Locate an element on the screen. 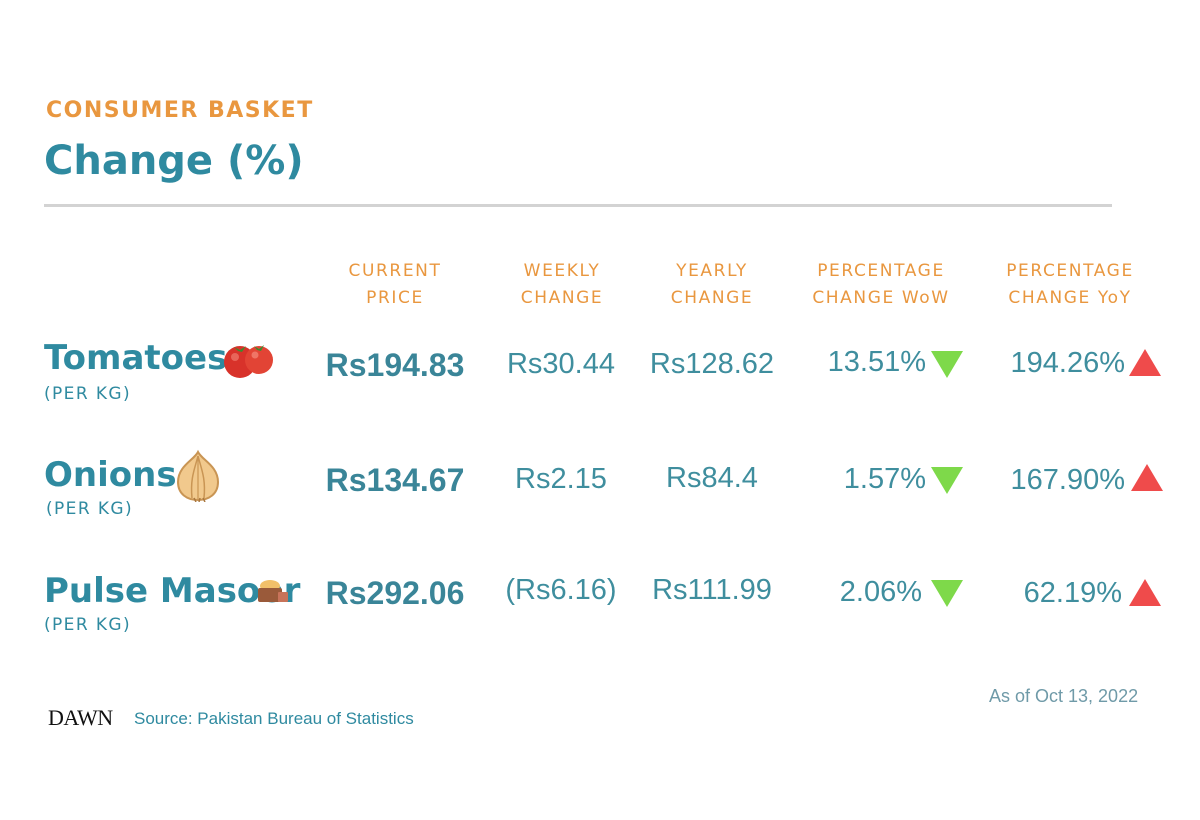 This screenshot has height=820, width=1200. kicker-label: CONSUMER BASKET is located at coordinates (180, 110).